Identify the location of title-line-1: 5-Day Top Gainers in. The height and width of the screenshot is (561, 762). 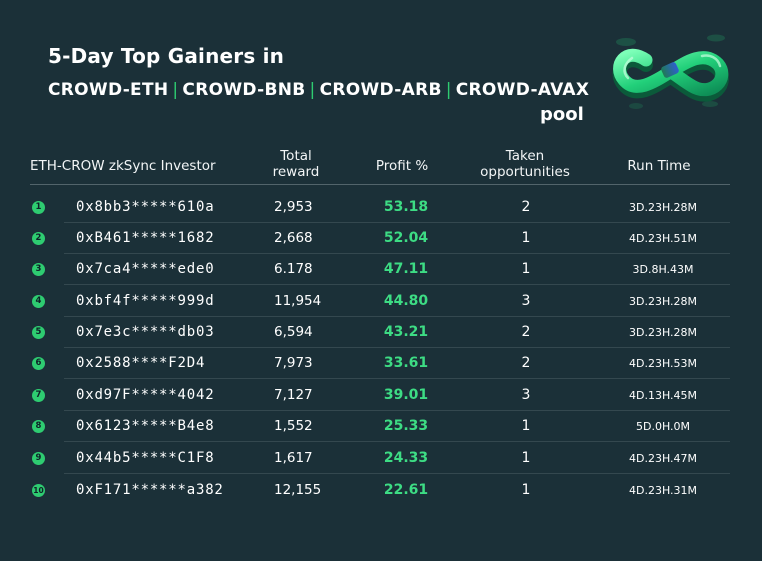
(166, 56).